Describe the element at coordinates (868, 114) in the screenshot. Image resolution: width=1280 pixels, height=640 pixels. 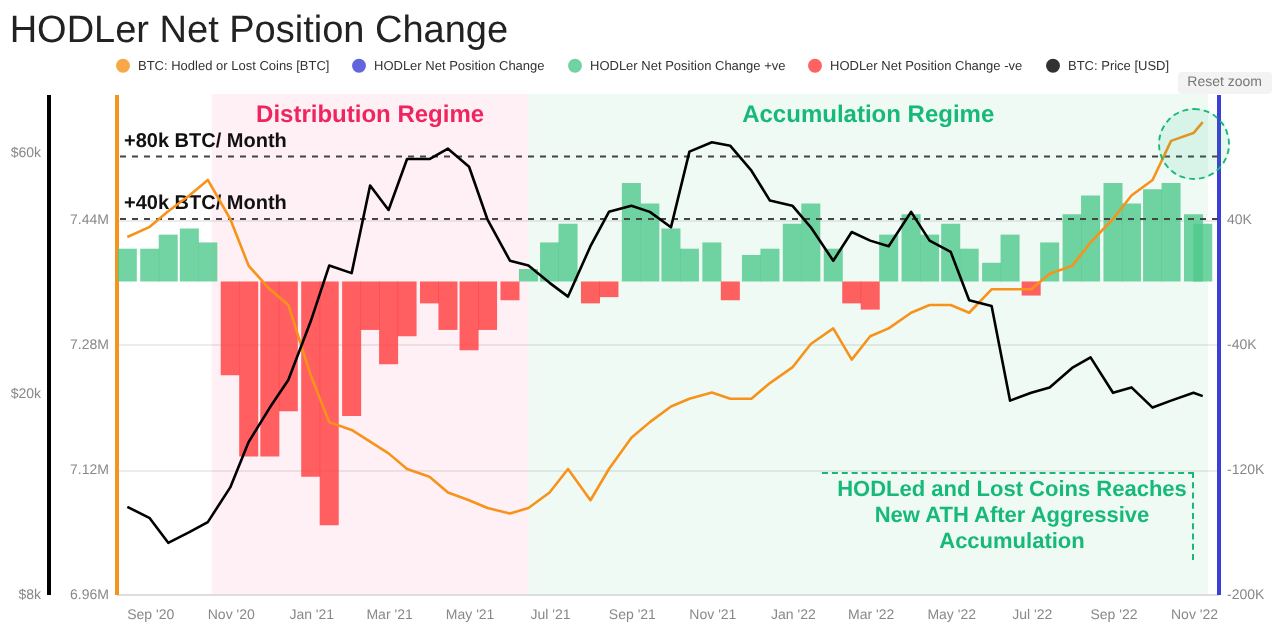
I see `band-label: Accumulation Regime` at that location.